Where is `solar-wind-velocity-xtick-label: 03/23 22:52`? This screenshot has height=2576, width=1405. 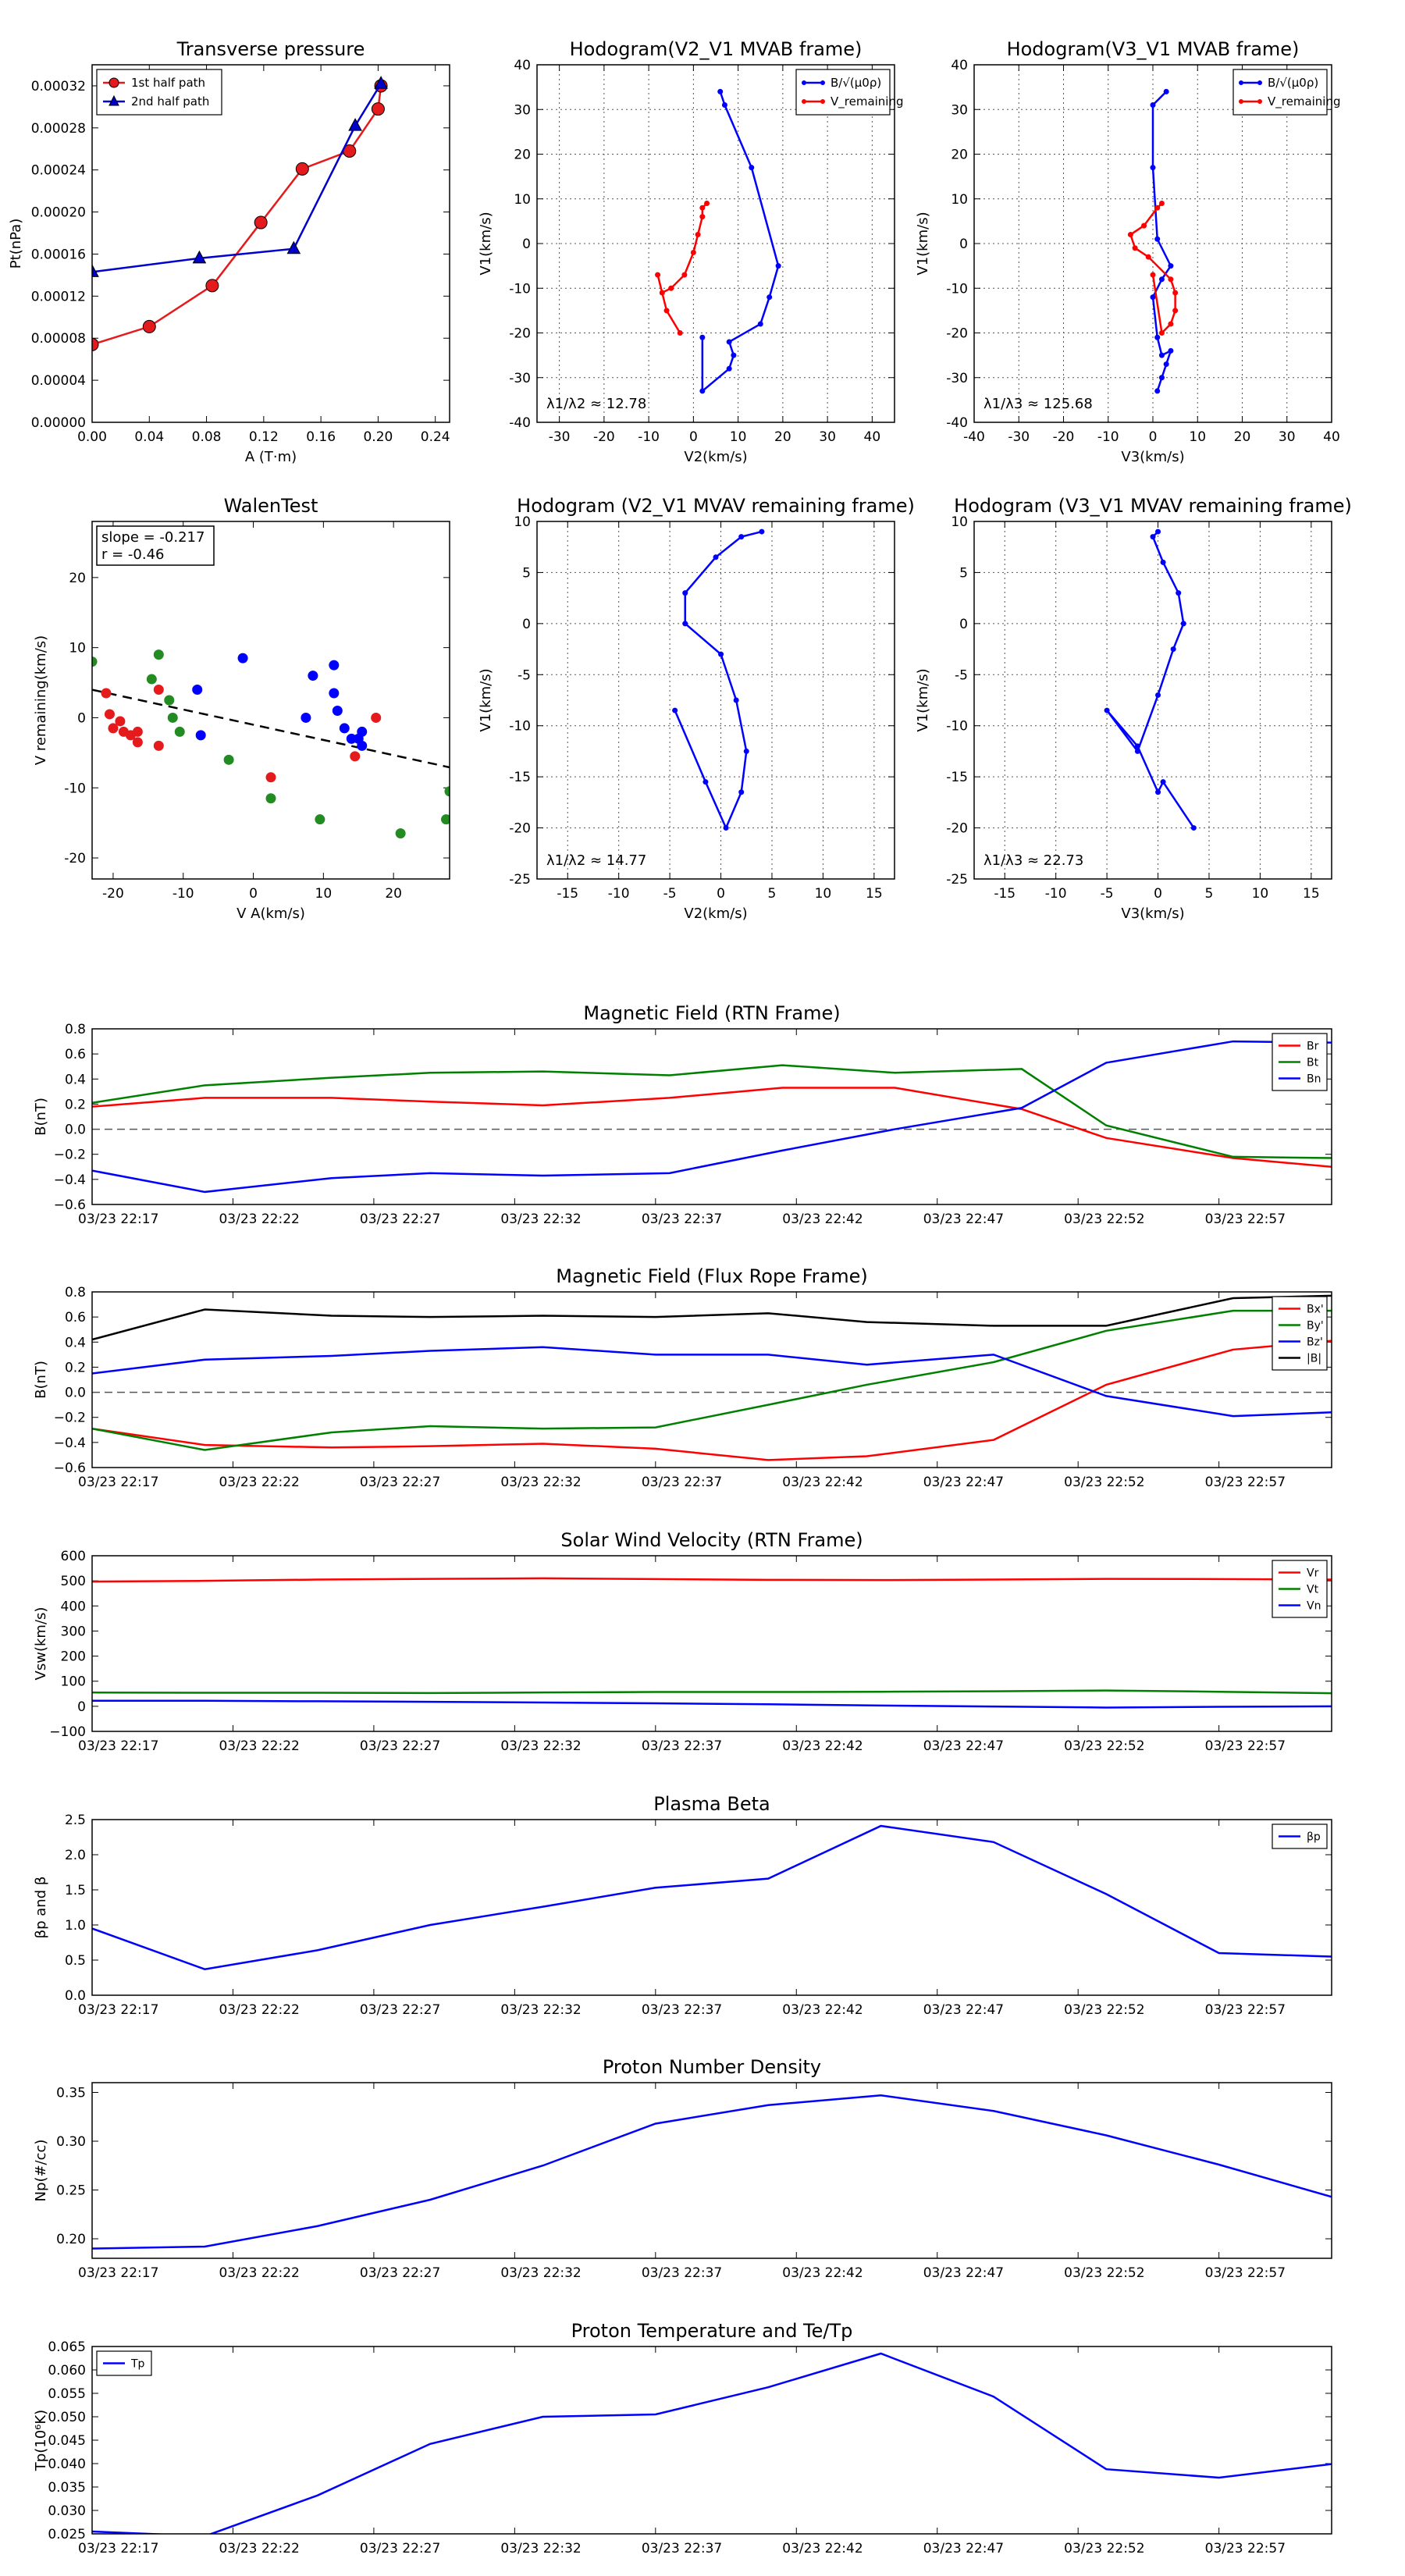
solar-wind-velocity-xtick-label: 03/23 22:52 is located at coordinates (1104, 1746).